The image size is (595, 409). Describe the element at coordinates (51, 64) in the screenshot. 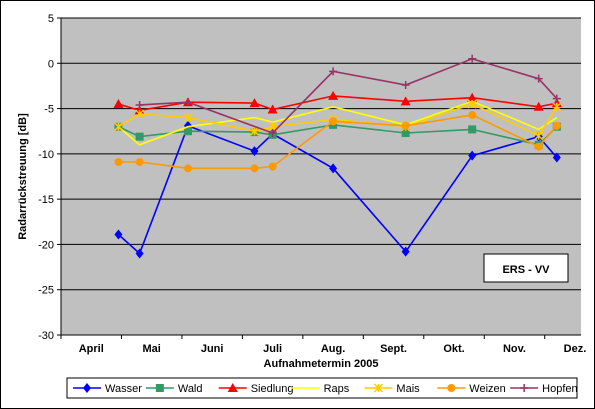

I see `y-tick-label-1: 0` at that location.